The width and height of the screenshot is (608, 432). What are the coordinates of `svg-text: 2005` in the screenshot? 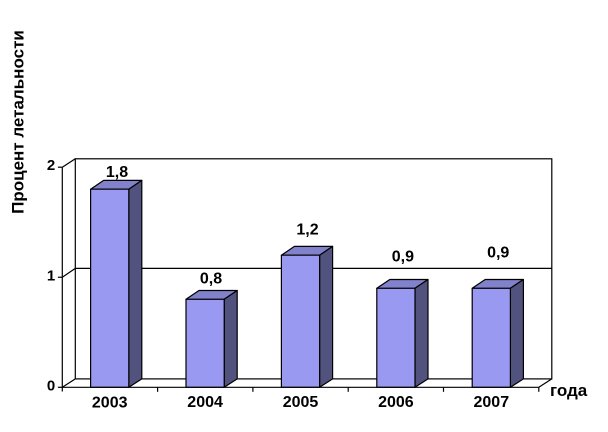 It's located at (301, 402).